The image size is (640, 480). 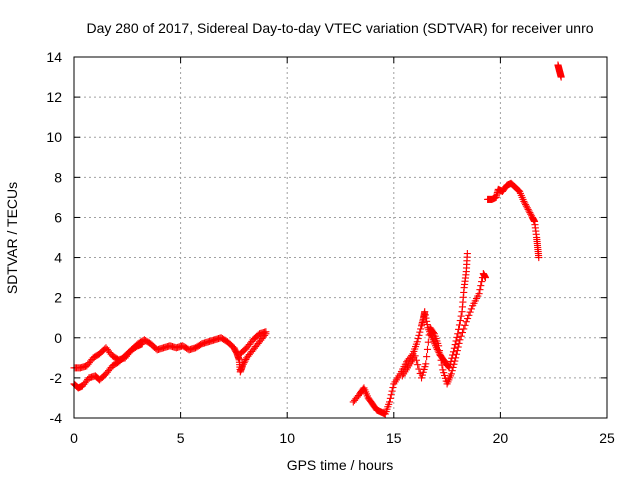 I want to click on y-tick-label: 14, so click(x=54, y=57).